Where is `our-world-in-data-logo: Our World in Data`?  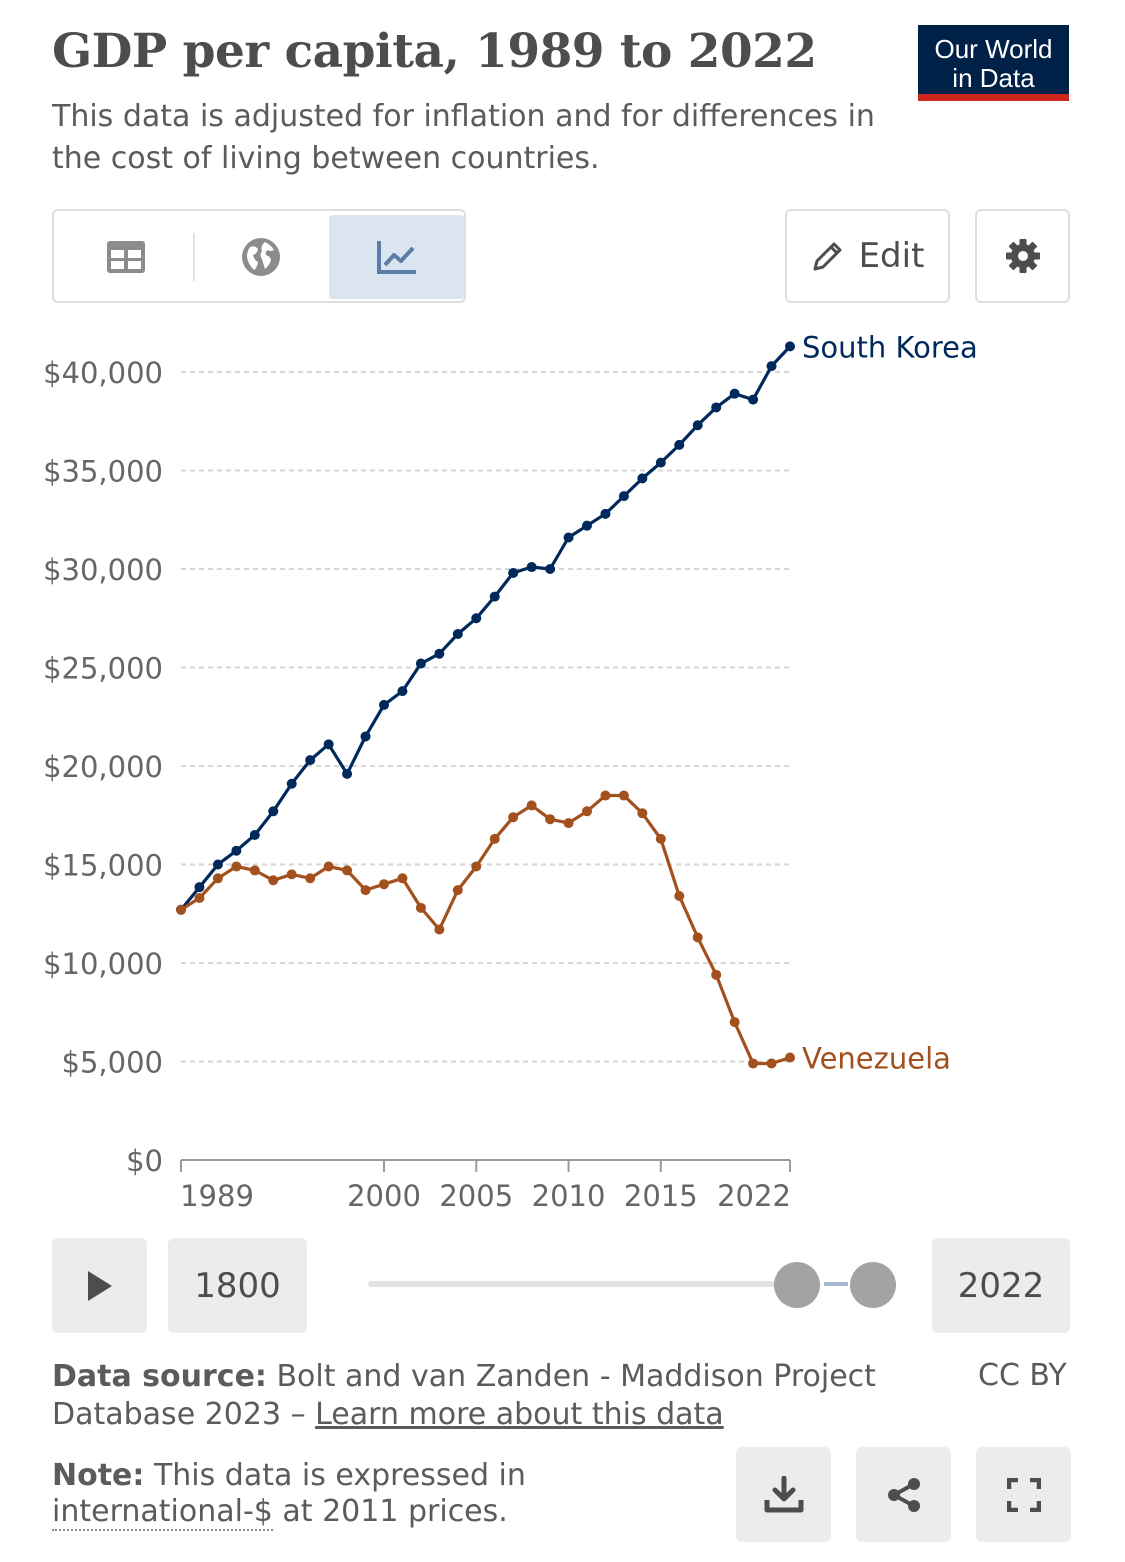 our-world-in-data-logo: Our World in Data is located at coordinates (993, 63).